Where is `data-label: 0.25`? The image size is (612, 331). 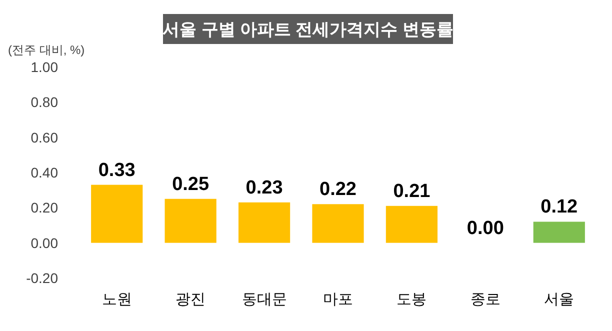
data-label: 0.25 is located at coordinates (191, 184).